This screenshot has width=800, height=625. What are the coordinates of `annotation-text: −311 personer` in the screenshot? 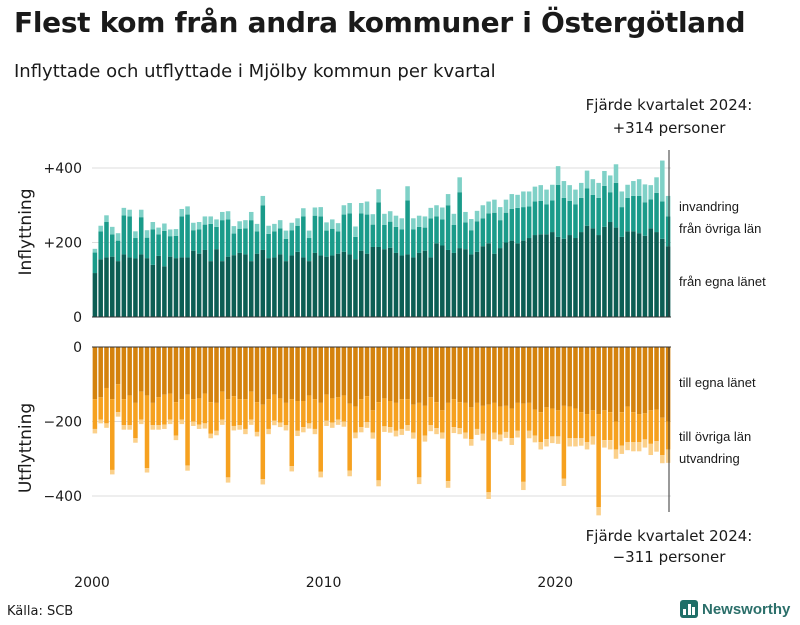 It's located at (670, 557).